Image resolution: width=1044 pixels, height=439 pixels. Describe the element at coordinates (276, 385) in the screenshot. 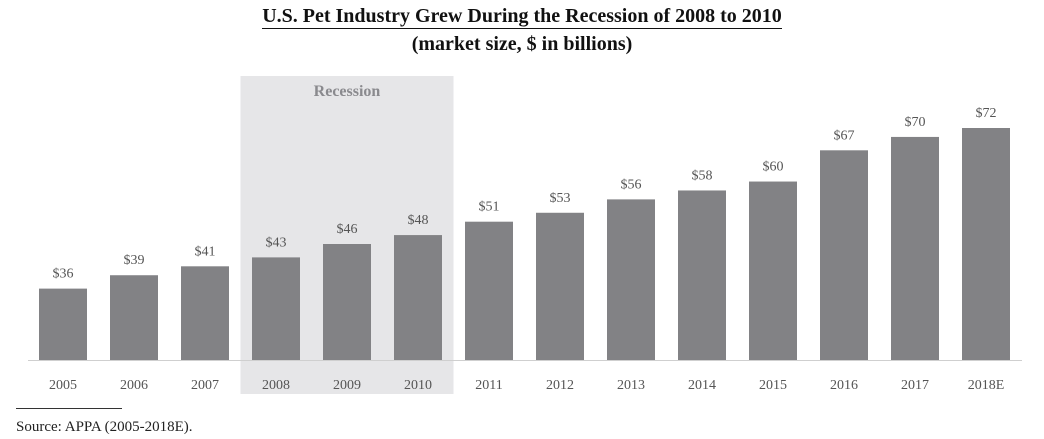

I see `x-tick-label-2008: 2008` at that location.